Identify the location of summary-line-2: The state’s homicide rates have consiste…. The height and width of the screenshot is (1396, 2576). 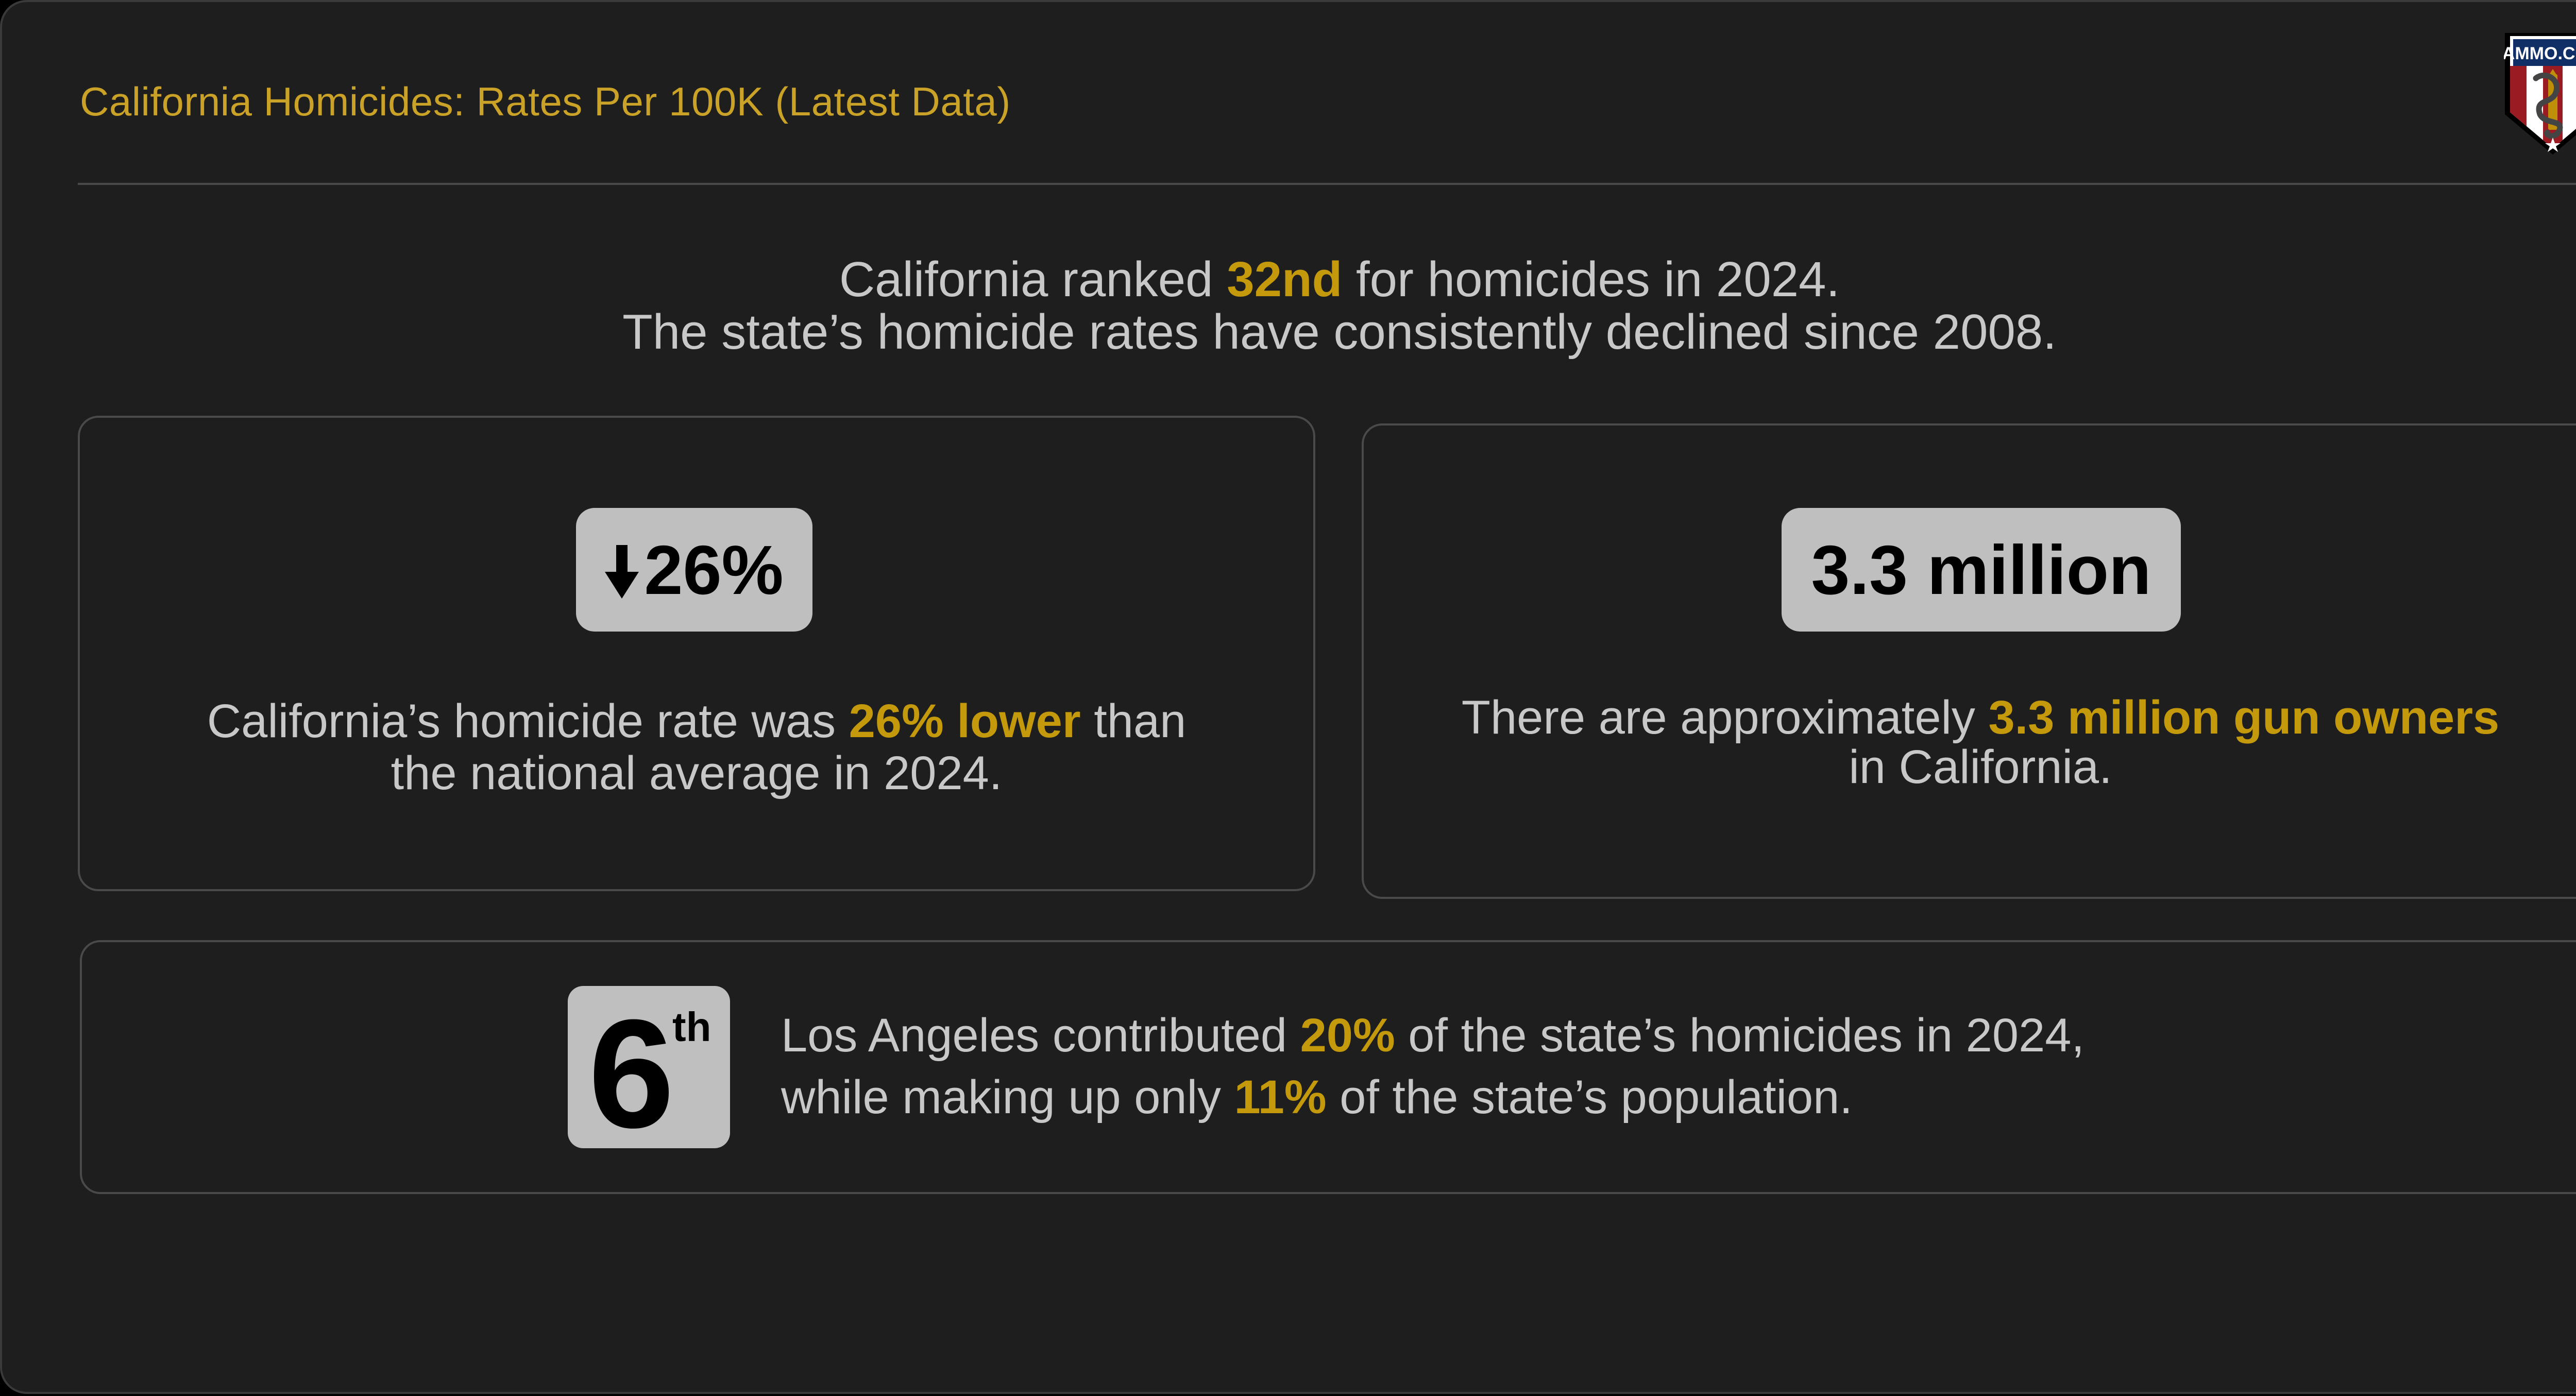
(1339, 332).